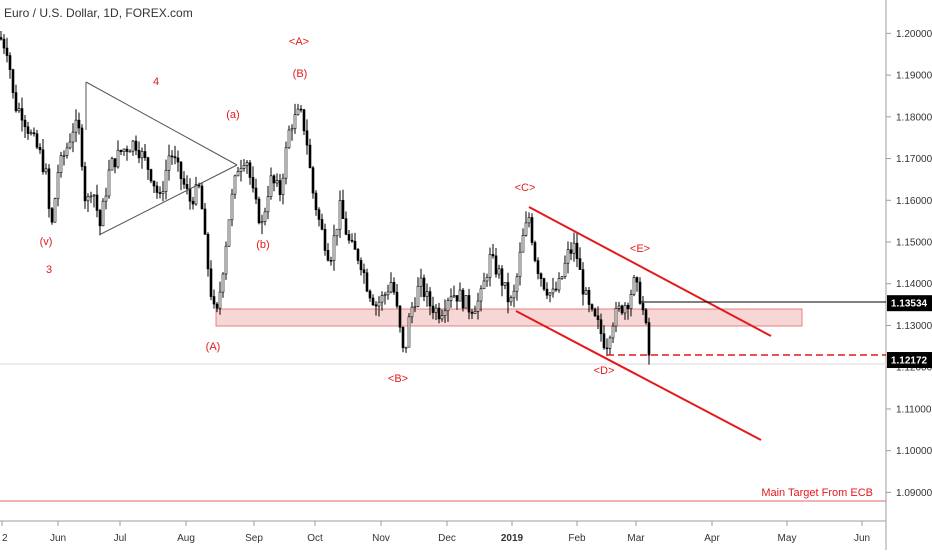  What do you see at coordinates (58, 538) in the screenshot?
I see `x-tick-label: Jun` at bounding box center [58, 538].